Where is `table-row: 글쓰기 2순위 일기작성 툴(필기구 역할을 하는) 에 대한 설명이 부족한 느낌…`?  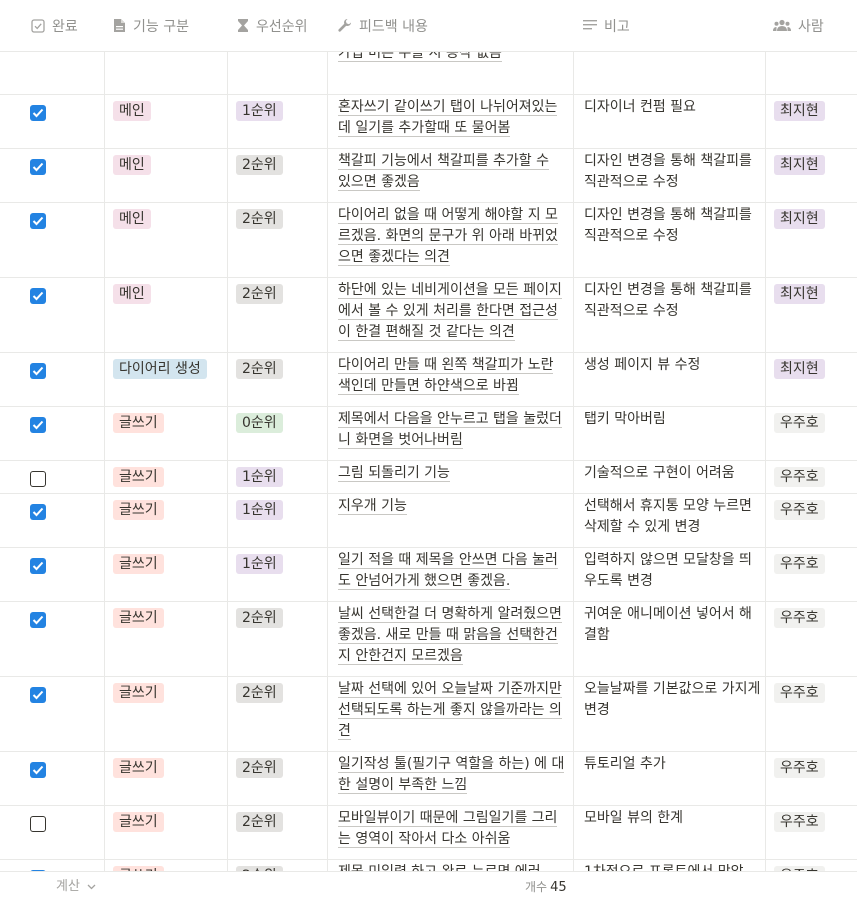
table-row: 글쓰기 2순위 일기작성 툴(필기구 역할을 하는) 에 대한 설명이 부족한 느낌… is located at coordinates (428, 779).